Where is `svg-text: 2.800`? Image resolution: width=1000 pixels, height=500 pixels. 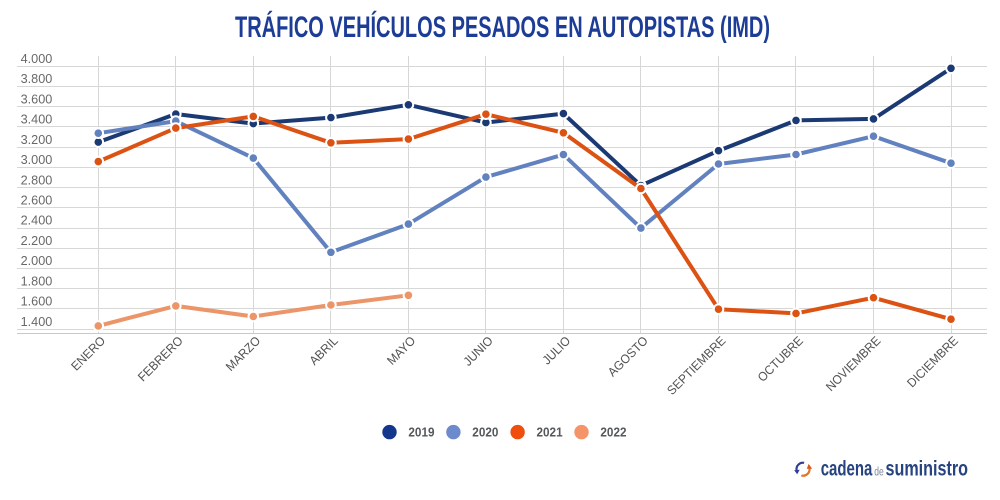
svg-text: 2.800 is located at coordinates (37, 180).